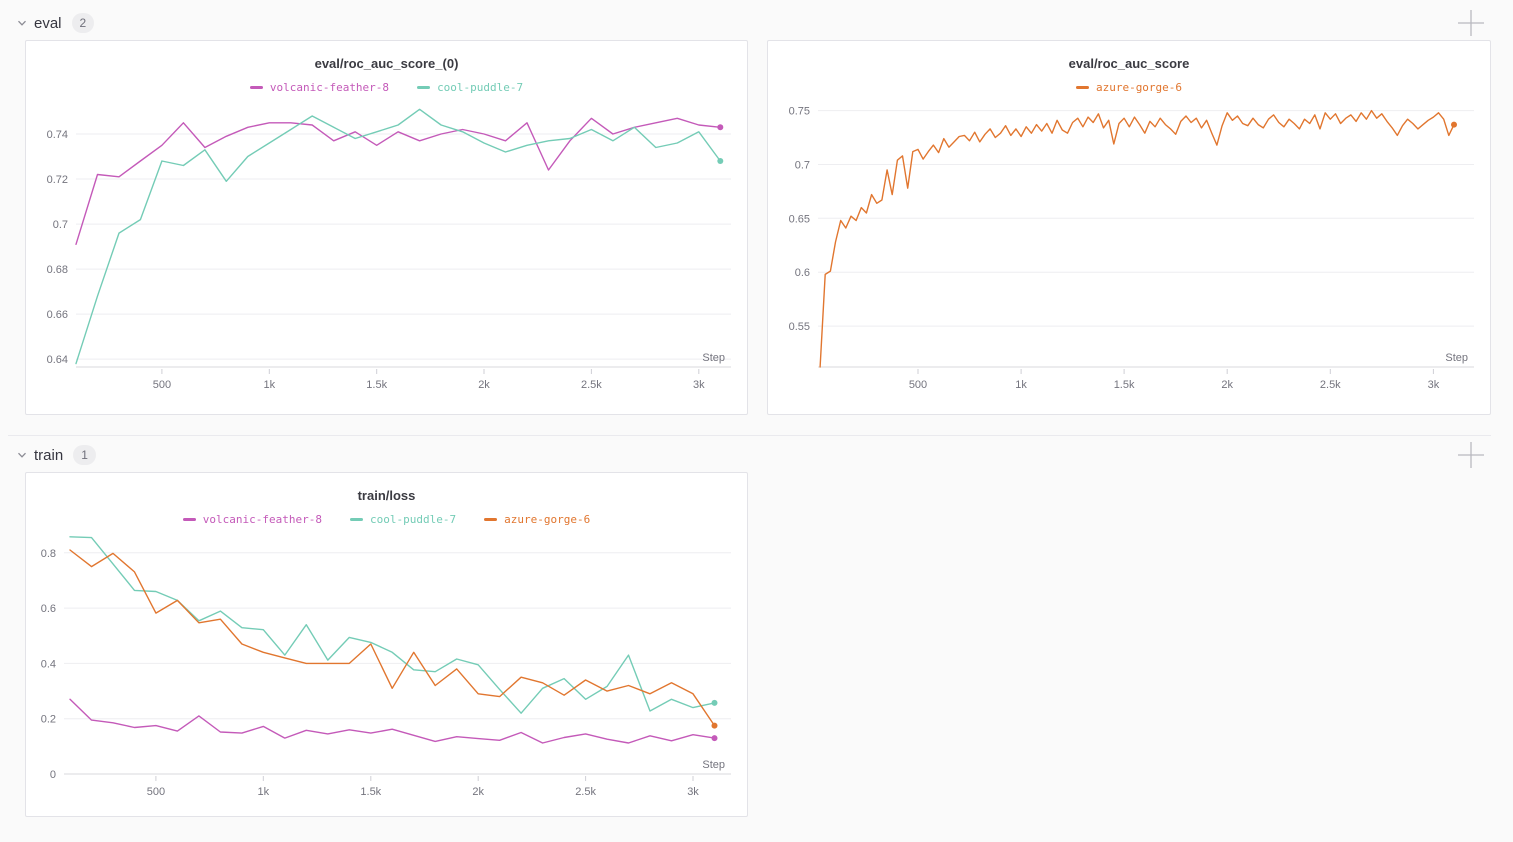 The width and height of the screenshot is (1513, 842). What do you see at coordinates (57, 270) in the screenshot?
I see `svg-text: 0.68` at bounding box center [57, 270].